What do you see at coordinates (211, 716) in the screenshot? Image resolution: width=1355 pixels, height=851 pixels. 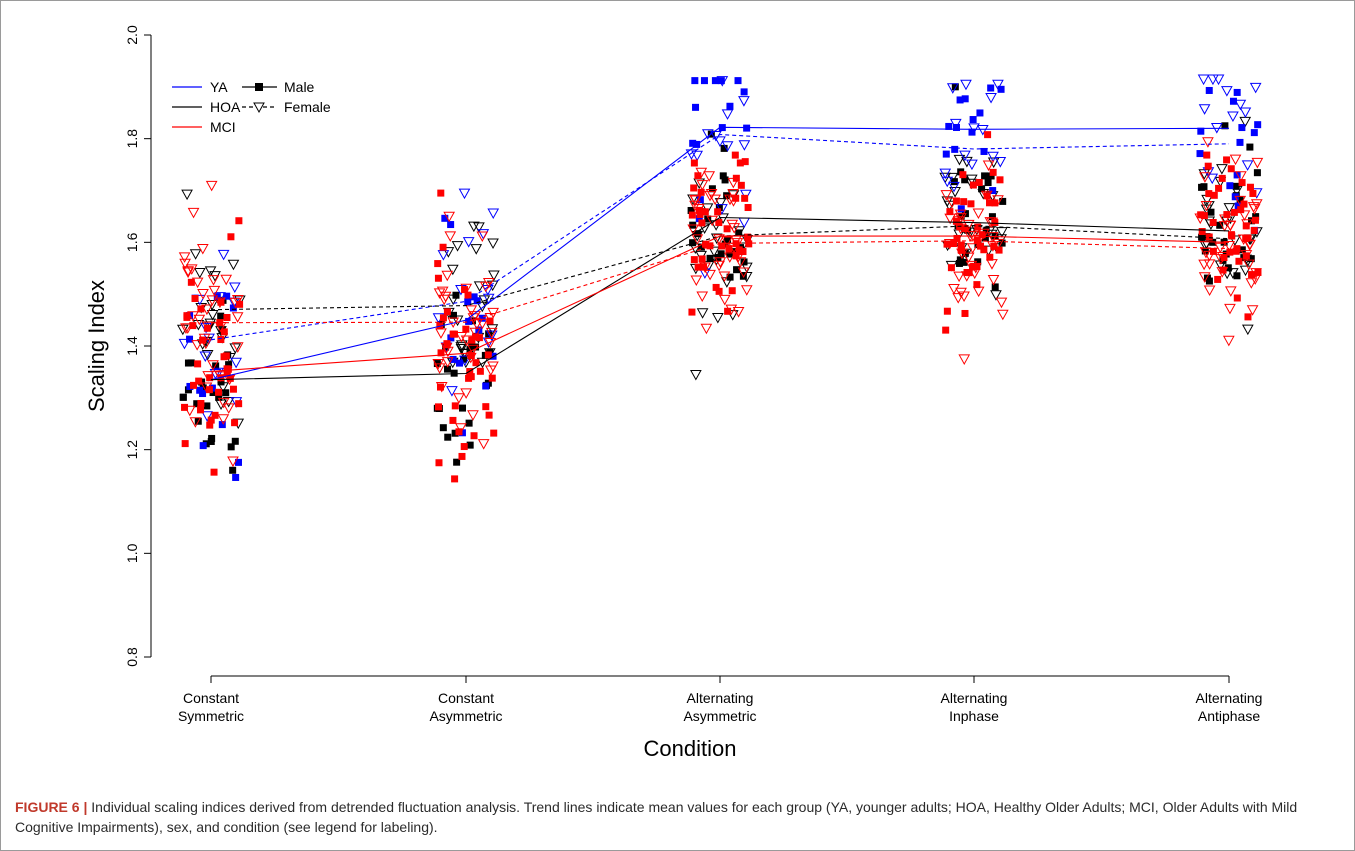 I see `x-tick-label: Symmetric` at bounding box center [211, 716].